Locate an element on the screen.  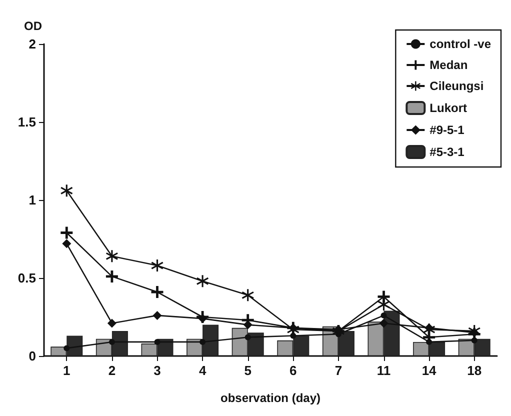
y-tick-label: 2 is located at coordinates (32, 44).